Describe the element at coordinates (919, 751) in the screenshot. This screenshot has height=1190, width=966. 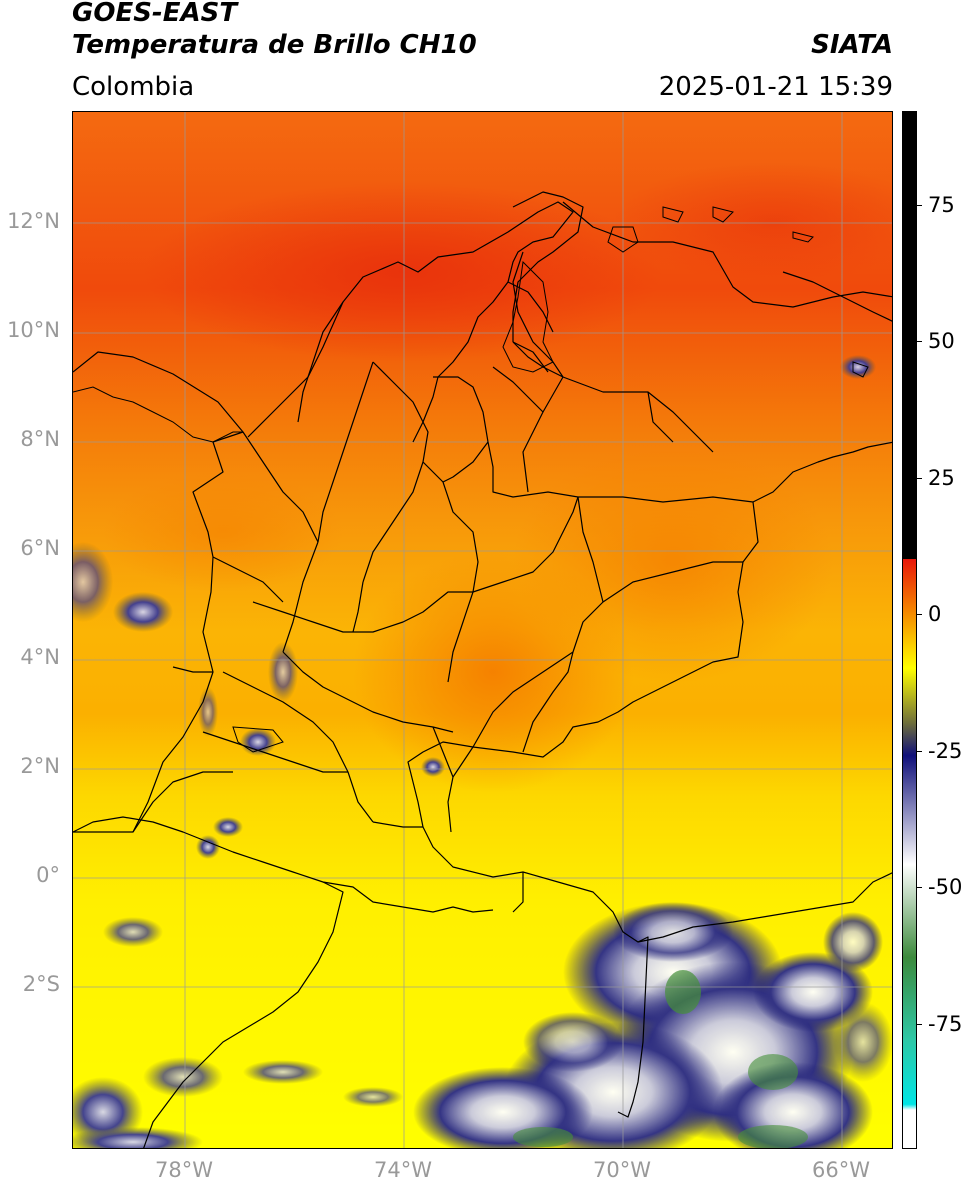
I see `colorbar-tick-neg25` at that location.